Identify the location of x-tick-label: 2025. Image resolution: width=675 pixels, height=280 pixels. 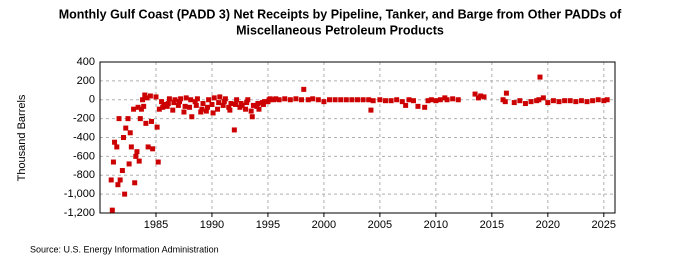
(604, 225).